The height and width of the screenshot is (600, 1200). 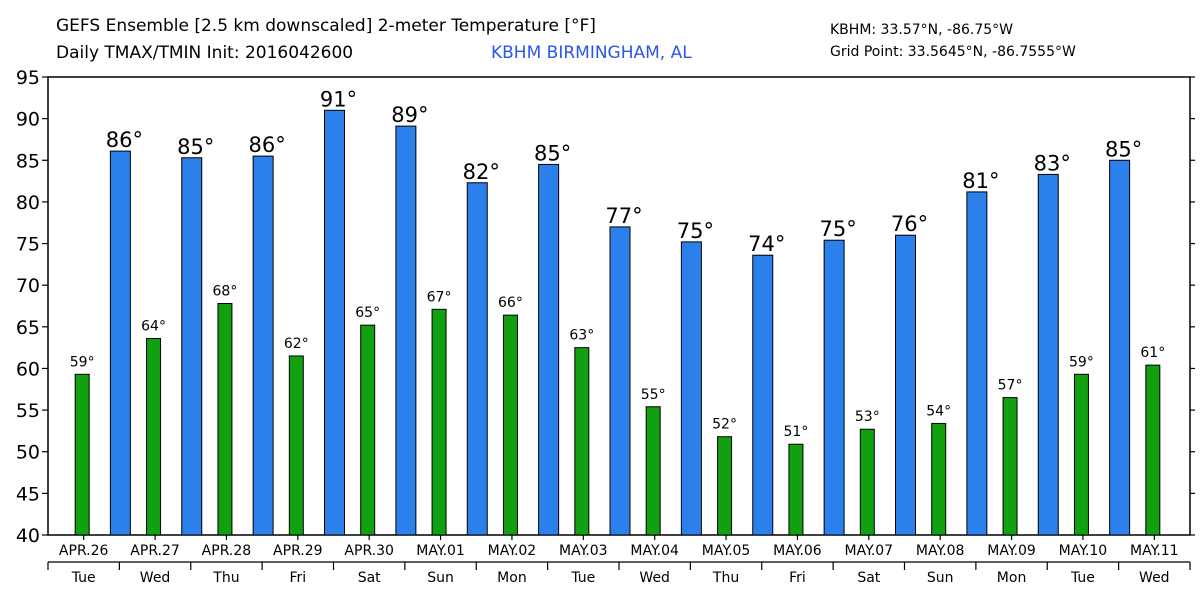 I want to click on tmin-value-label: 67°, so click(x=439, y=297).